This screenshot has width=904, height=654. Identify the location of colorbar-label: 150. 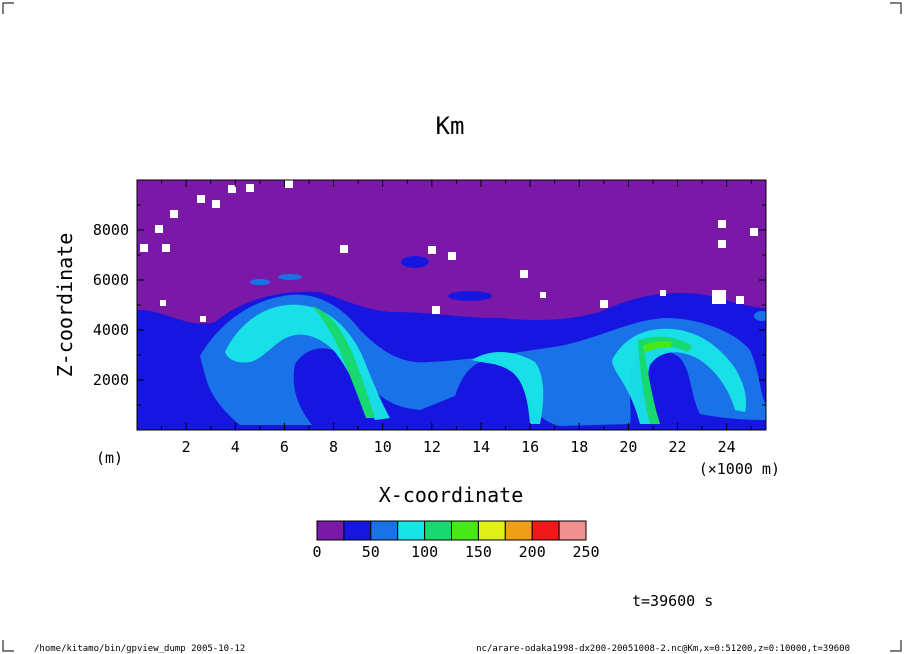
(478, 552).